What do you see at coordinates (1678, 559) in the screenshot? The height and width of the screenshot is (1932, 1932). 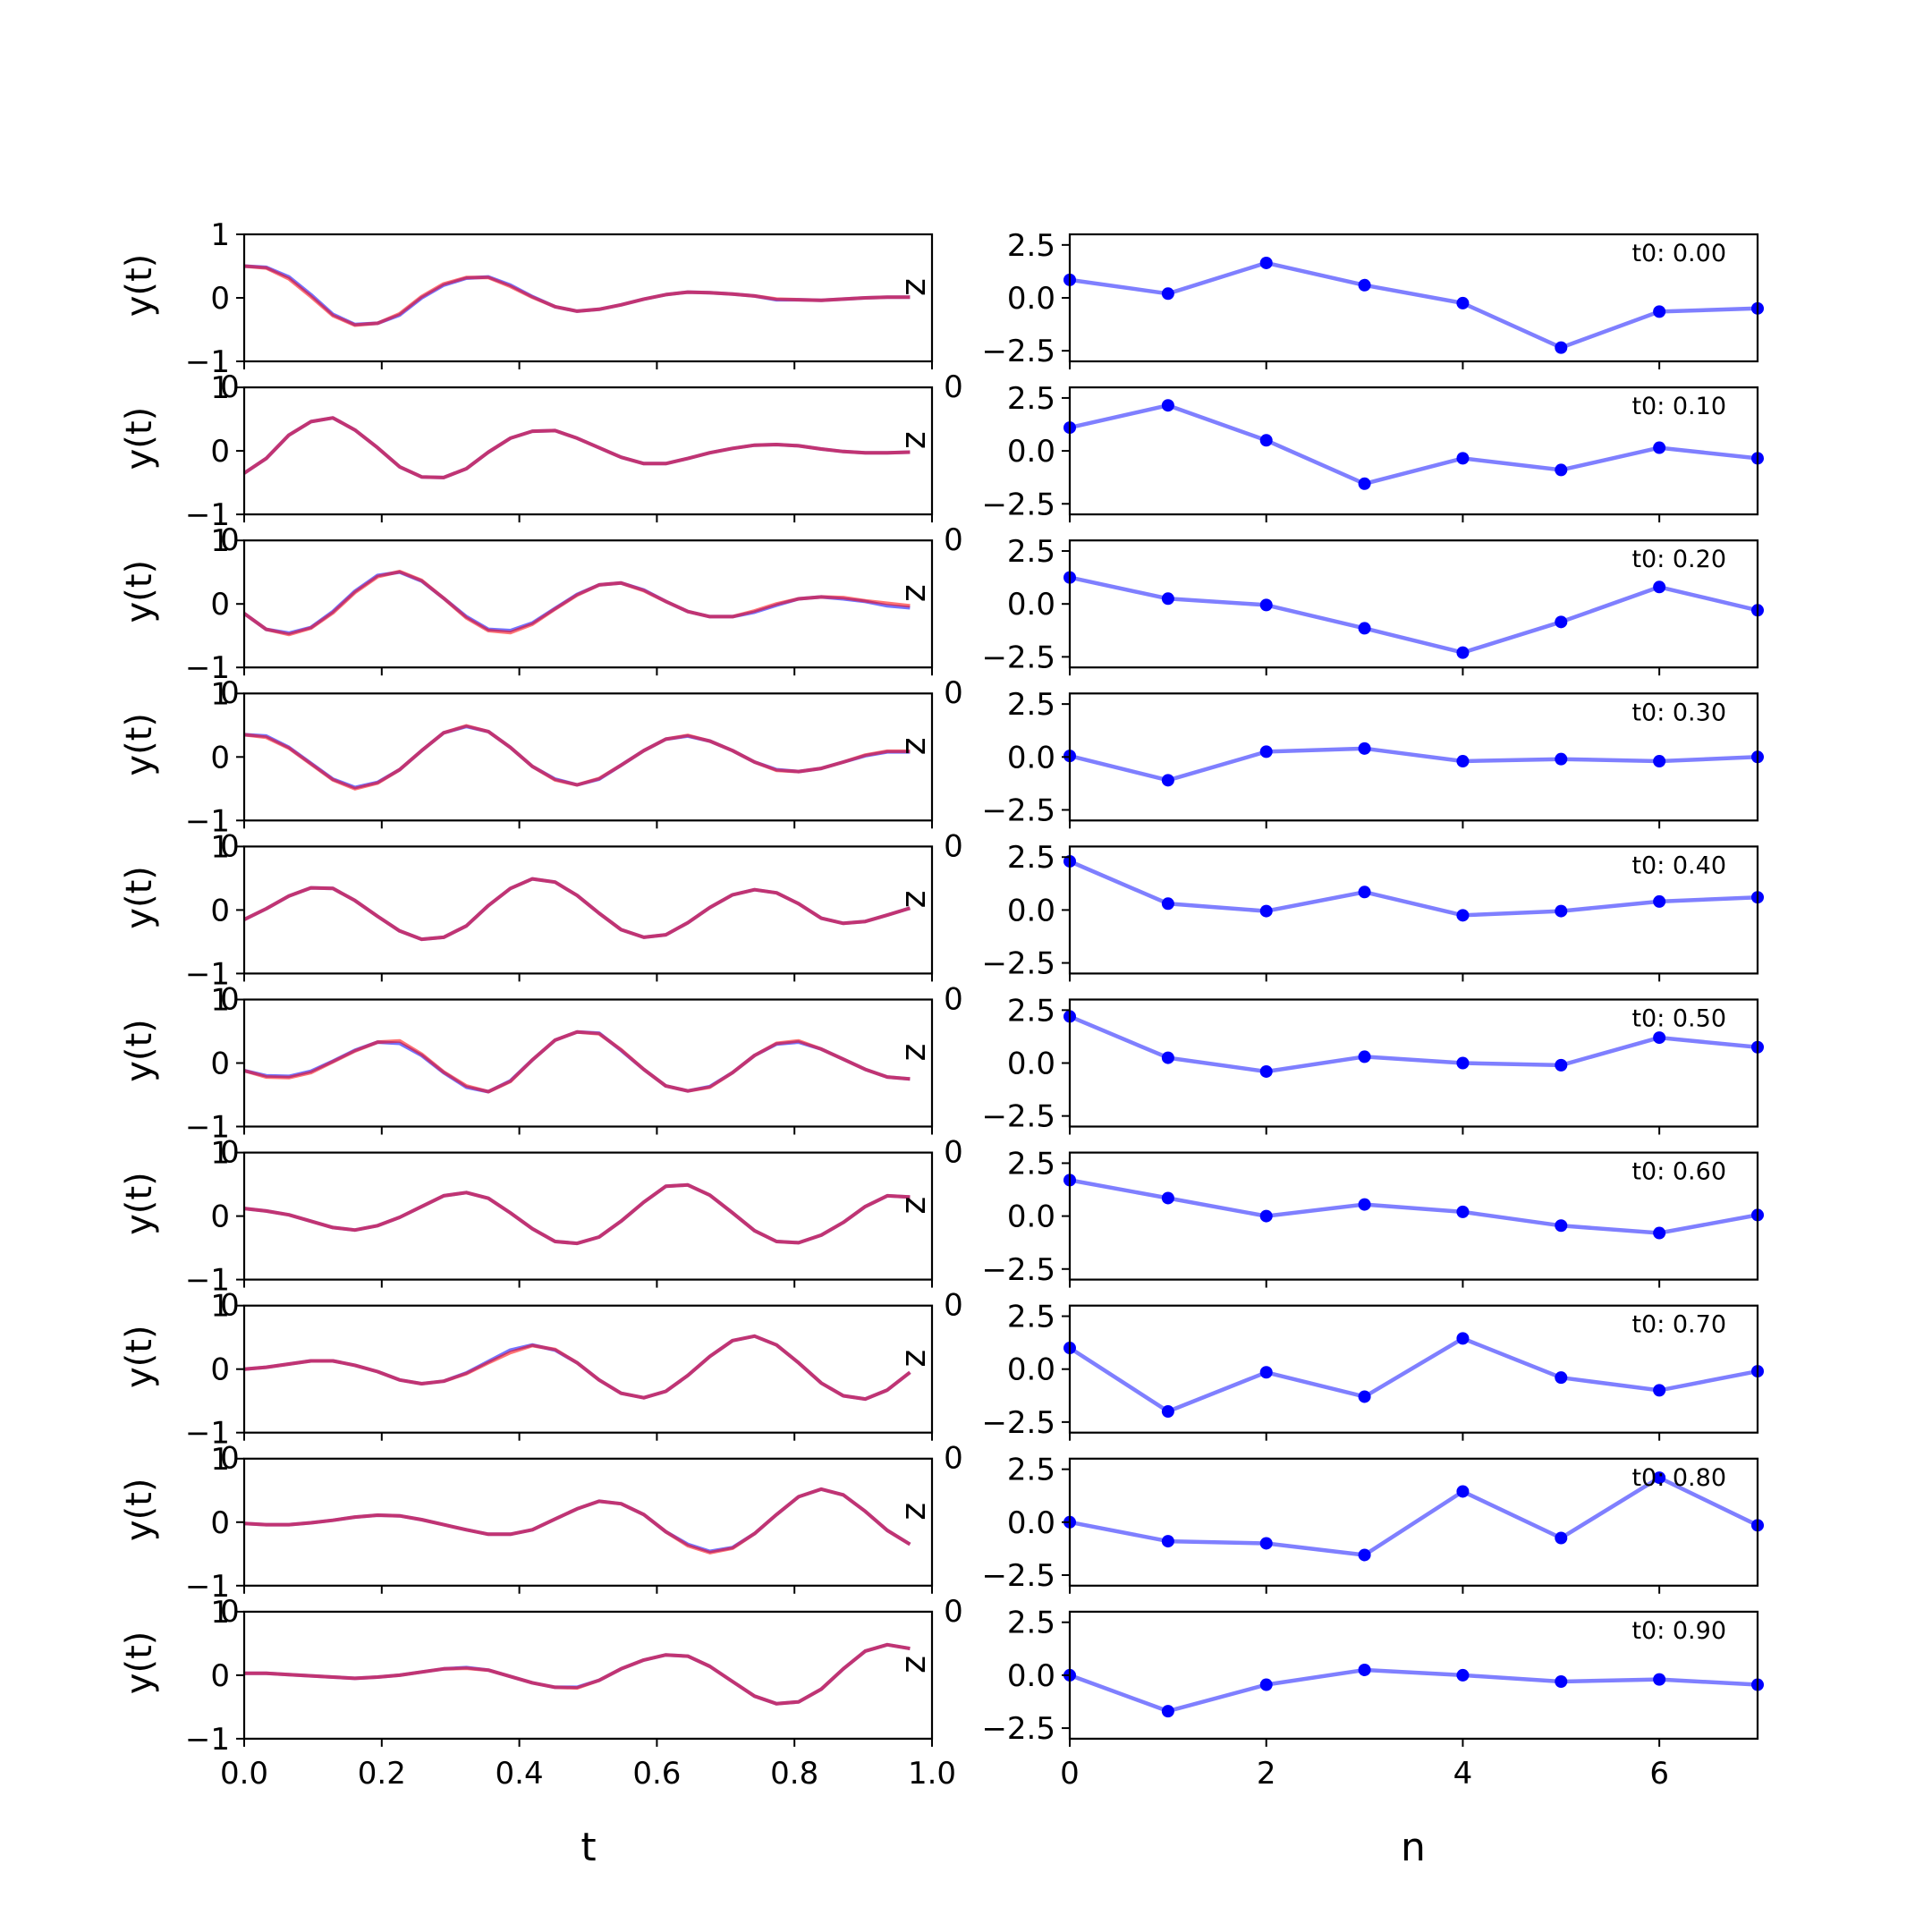 I see `time-offset-annotation: t0: 0.20` at bounding box center [1678, 559].